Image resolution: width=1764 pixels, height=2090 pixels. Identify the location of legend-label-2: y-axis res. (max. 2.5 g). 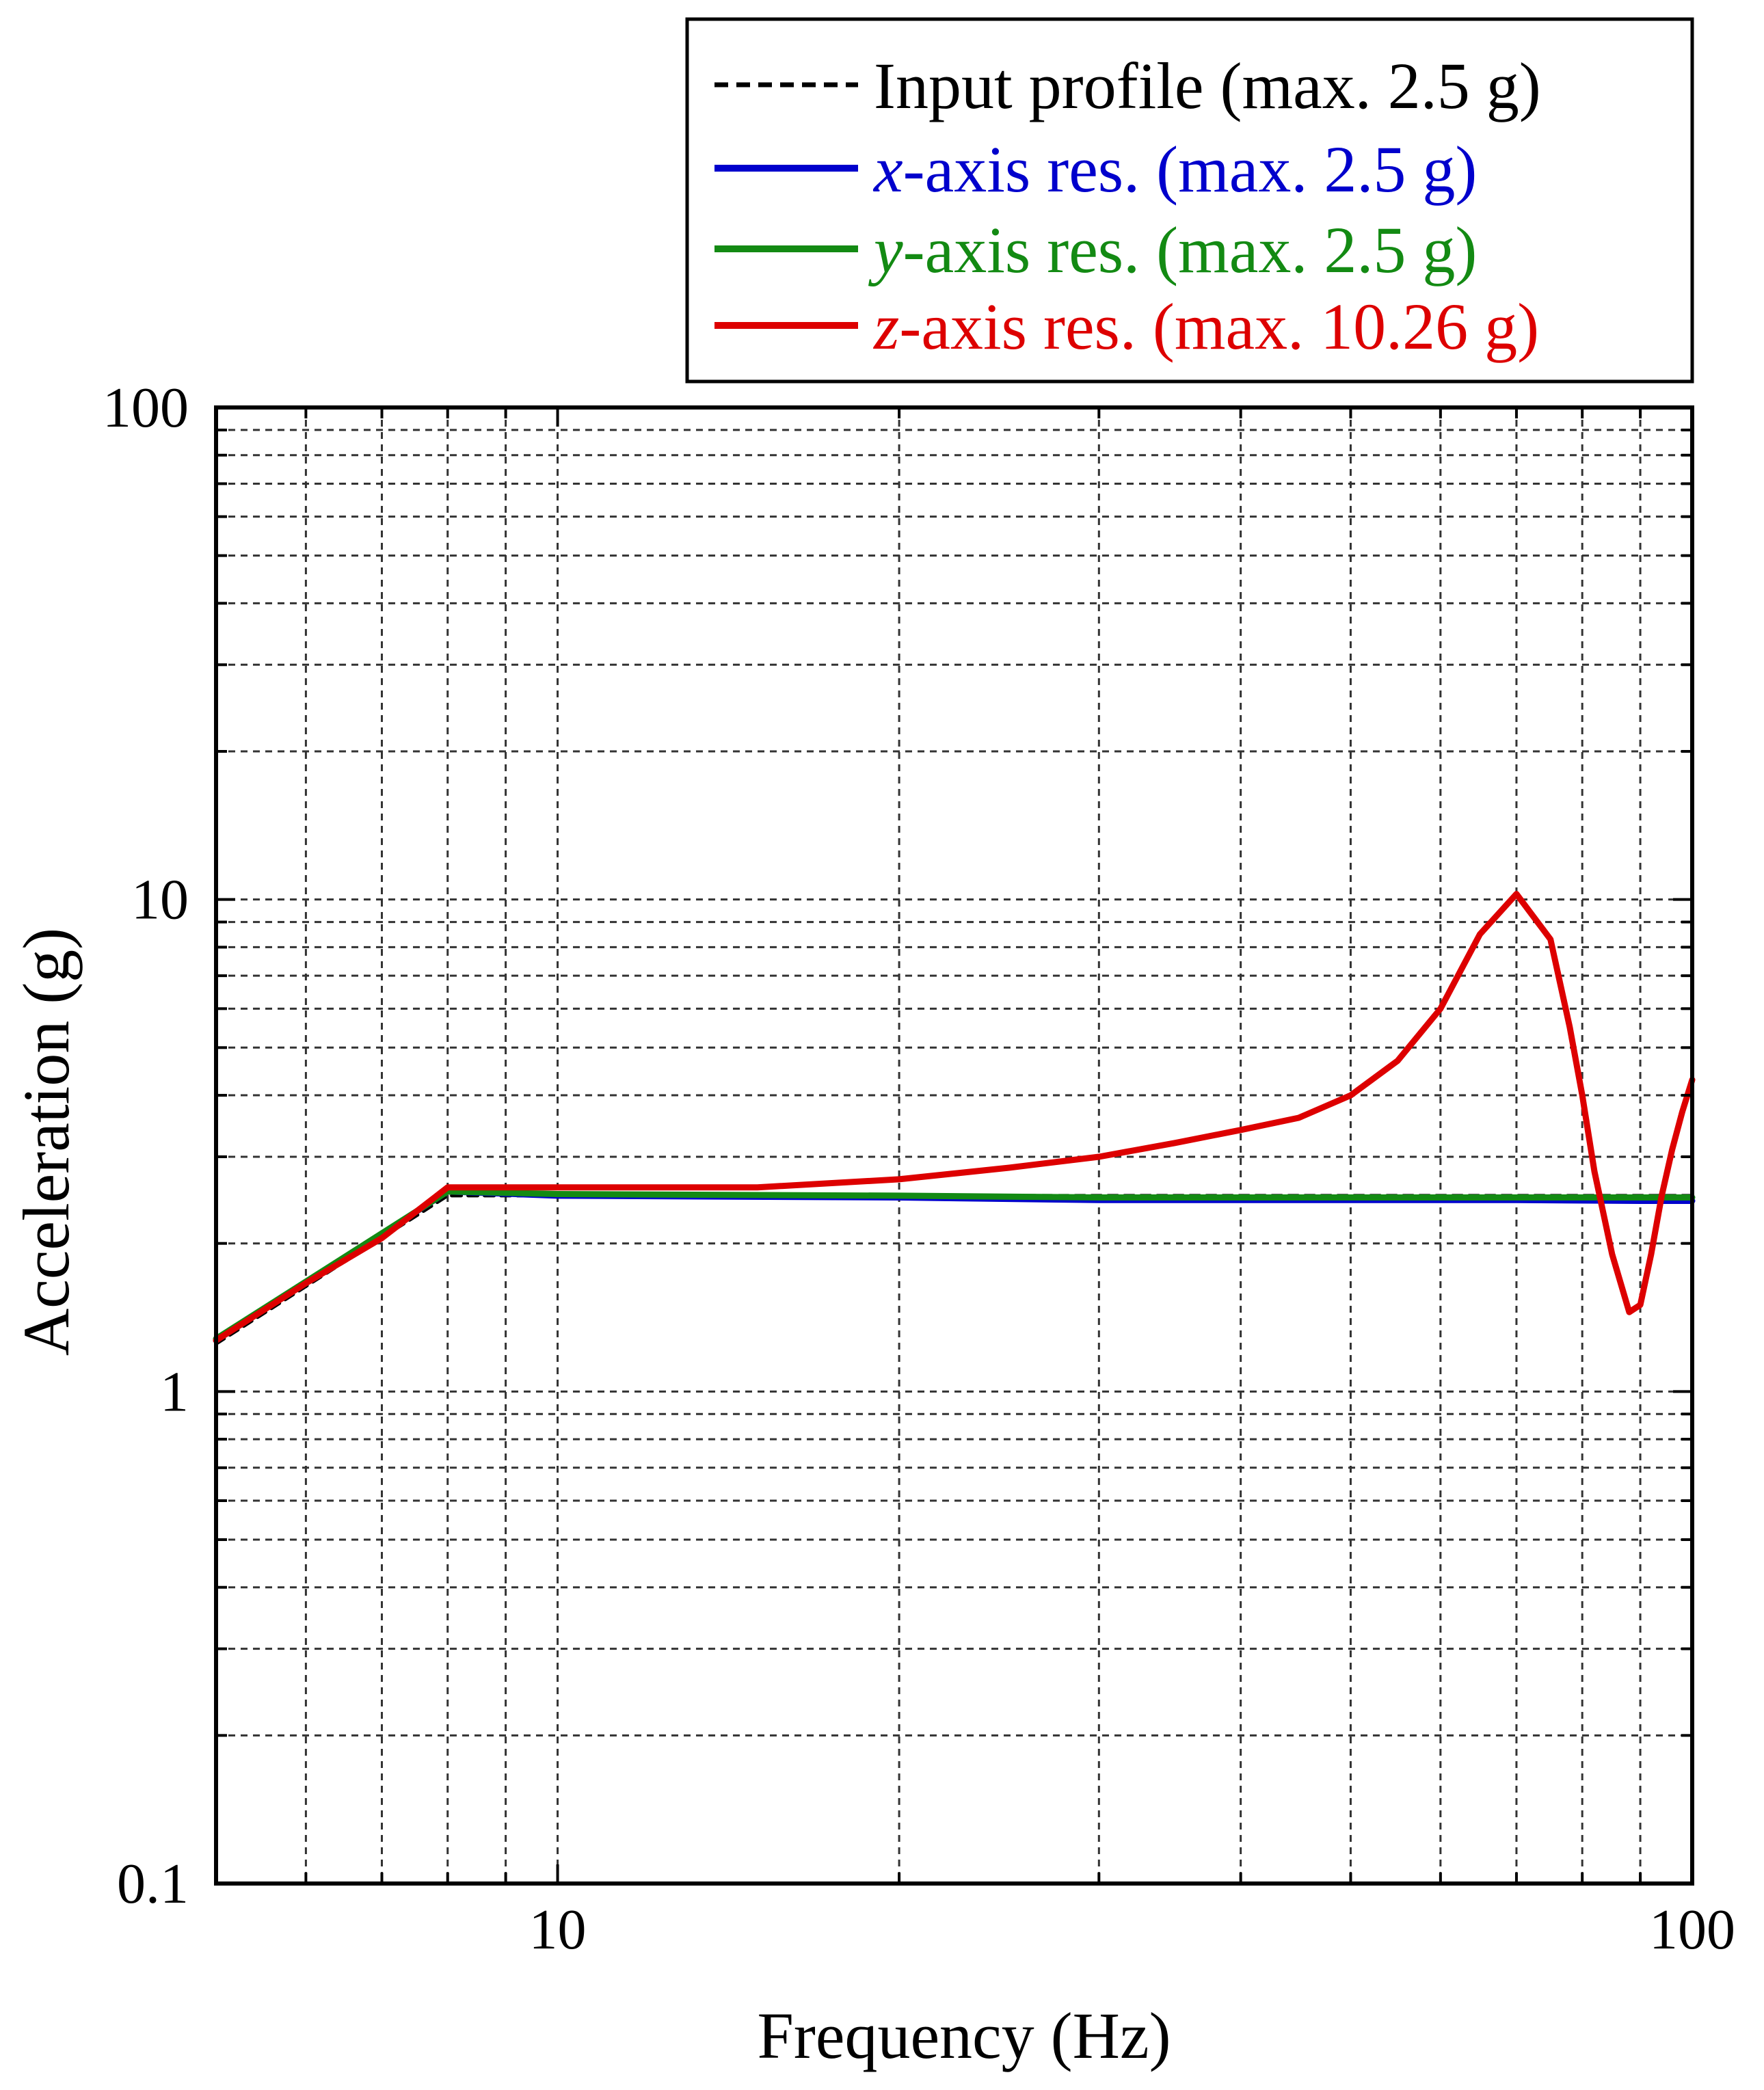
(1172, 249).